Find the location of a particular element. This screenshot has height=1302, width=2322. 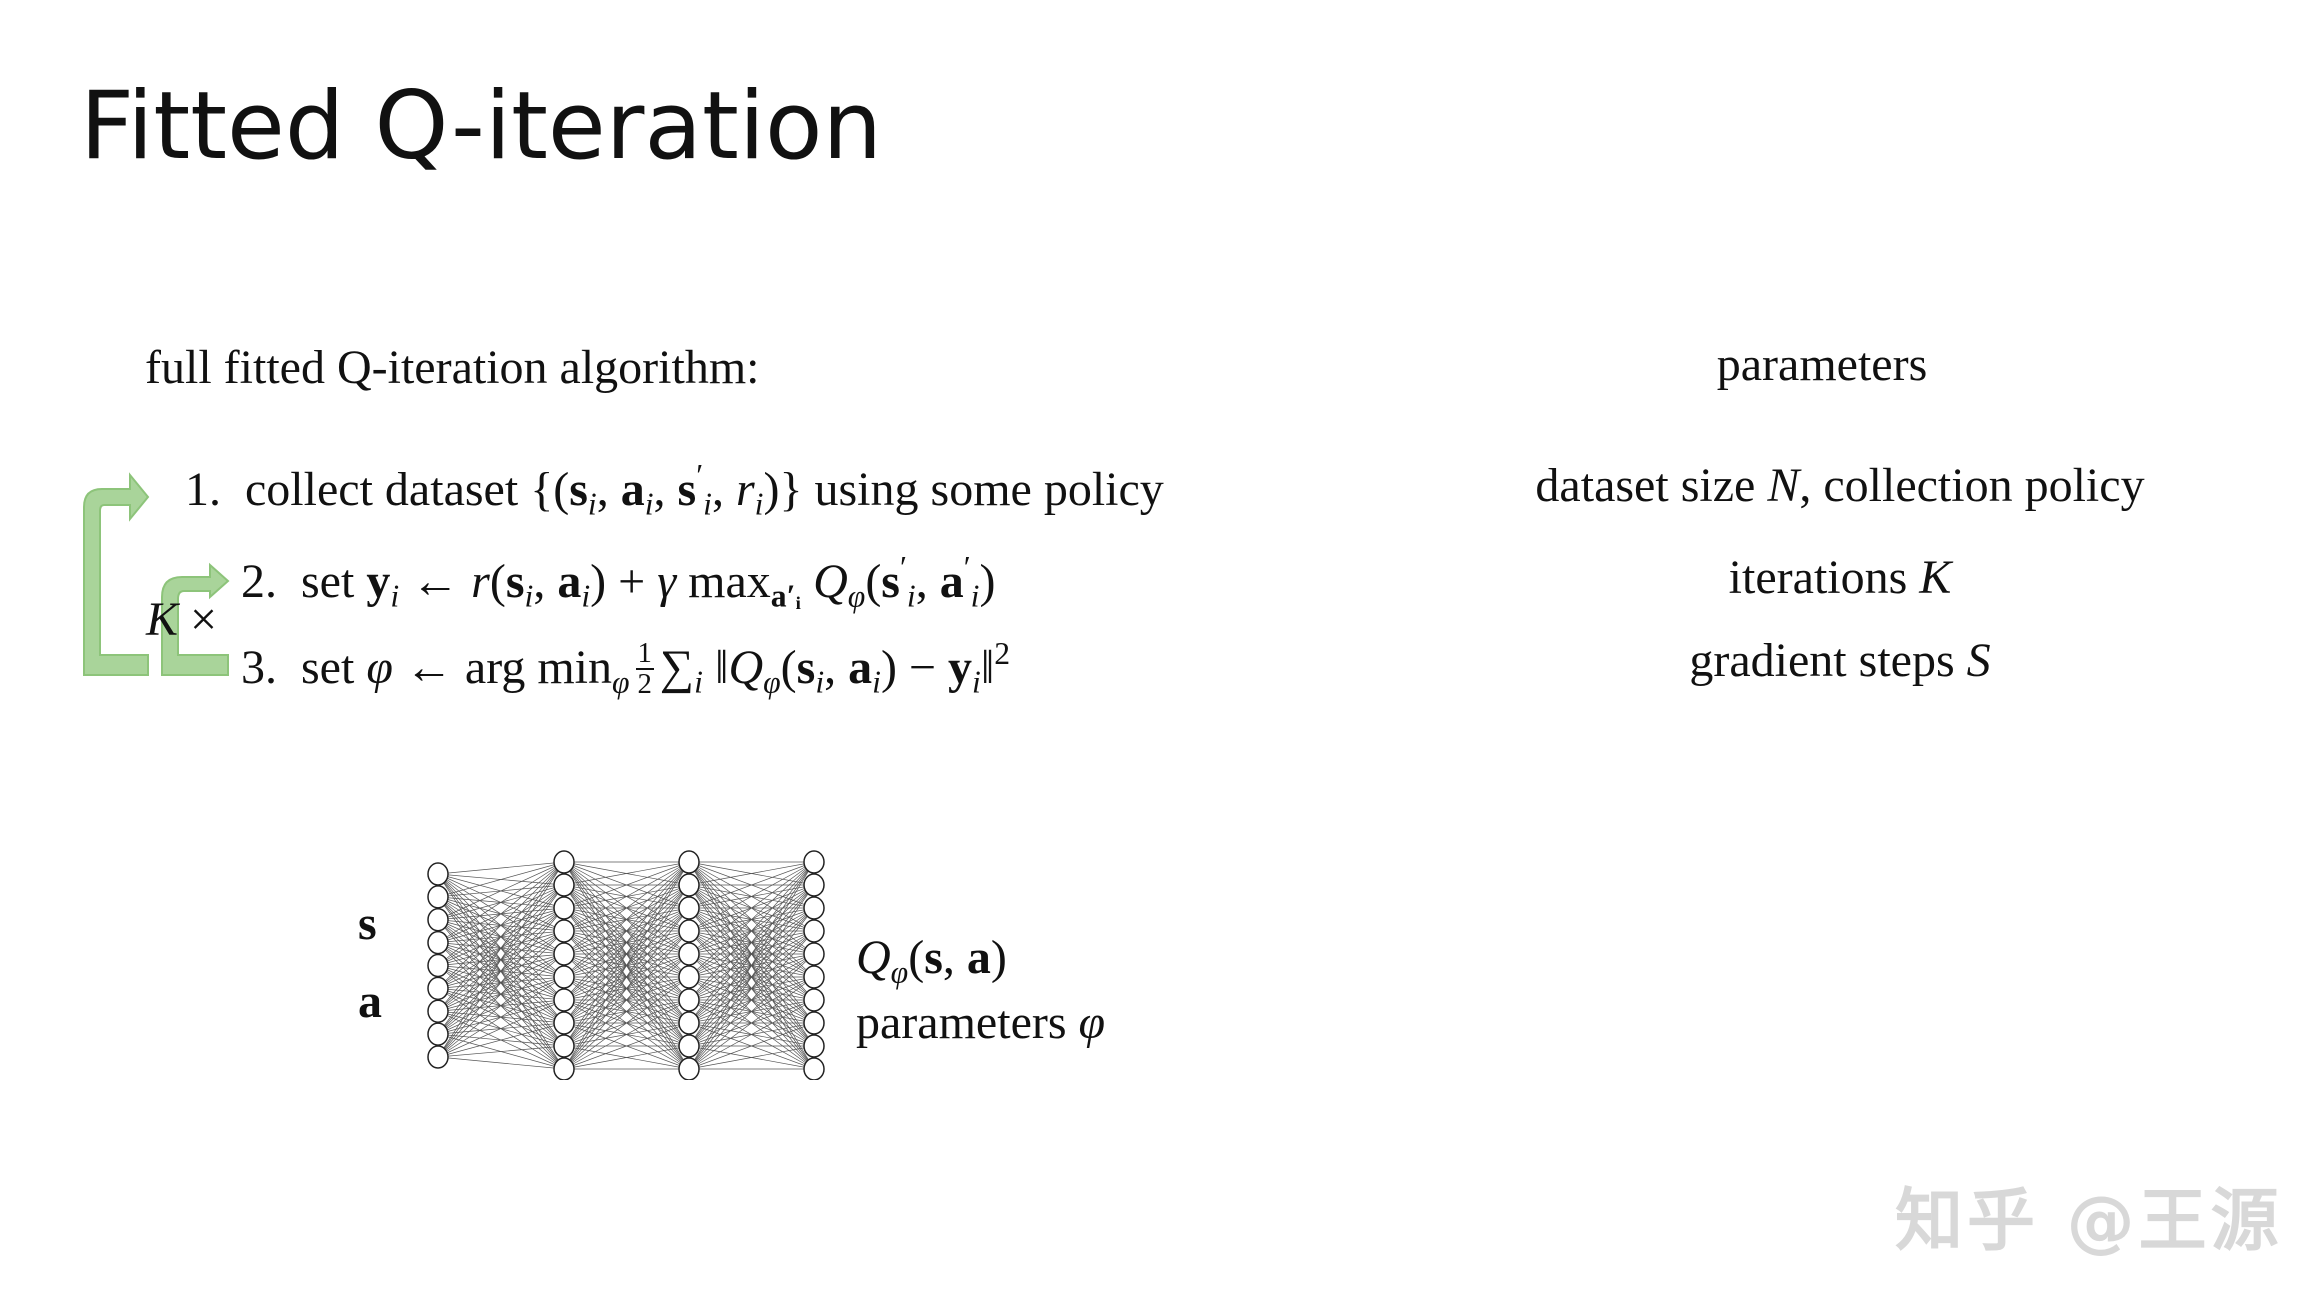

math-token: ∑ is located at coordinates (677, 667).